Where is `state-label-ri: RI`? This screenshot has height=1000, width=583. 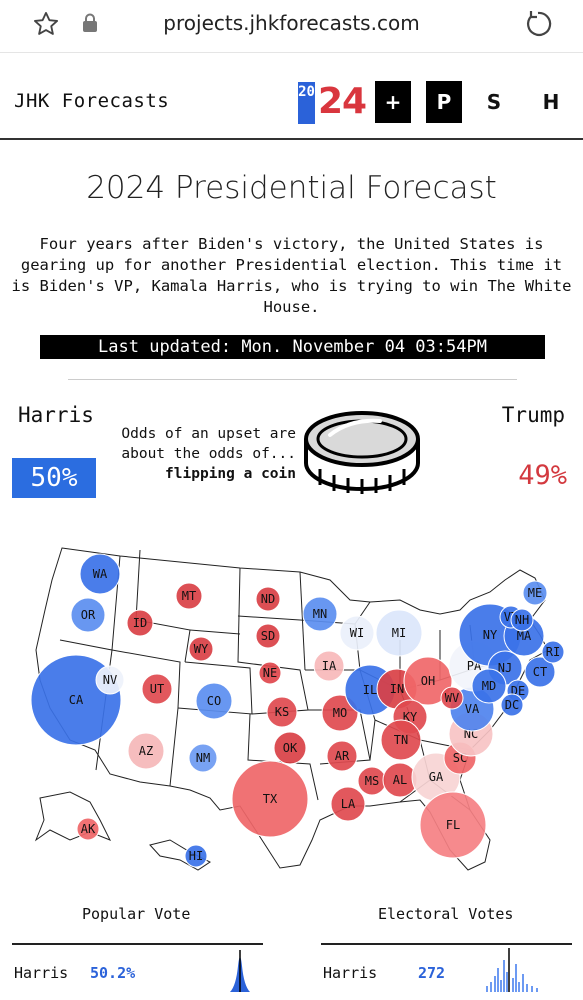 state-label-ri: RI is located at coordinates (553, 652).